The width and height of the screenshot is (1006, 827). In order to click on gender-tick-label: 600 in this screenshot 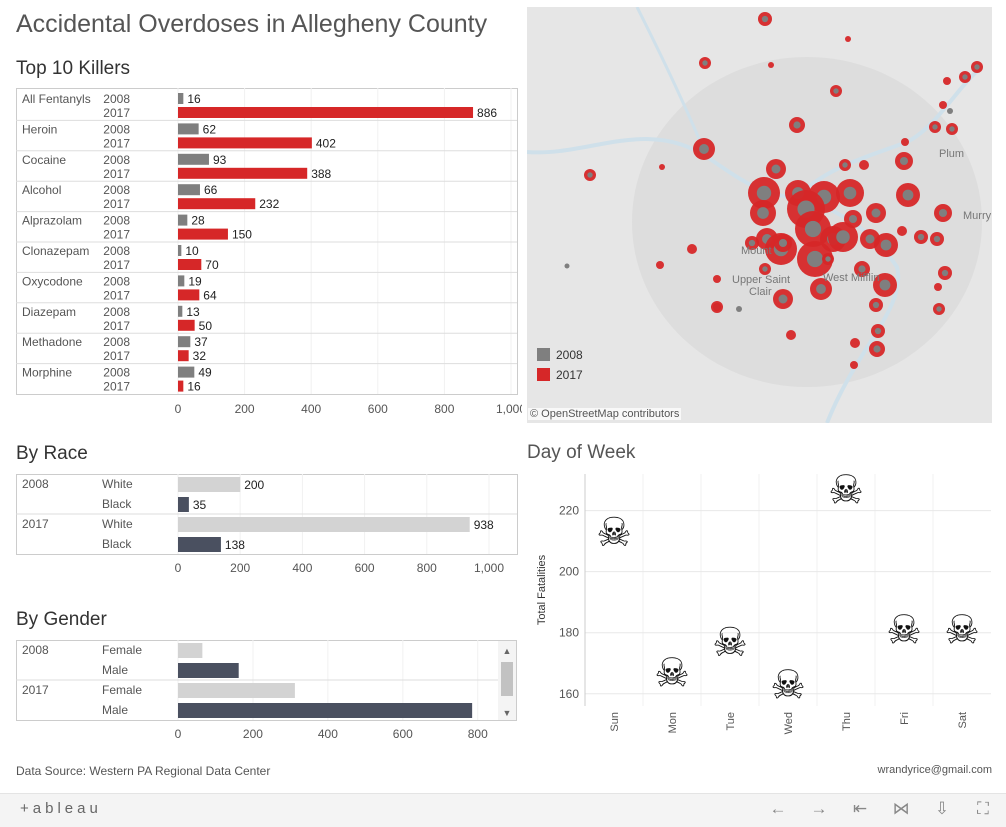, I will do `click(403, 734)`.